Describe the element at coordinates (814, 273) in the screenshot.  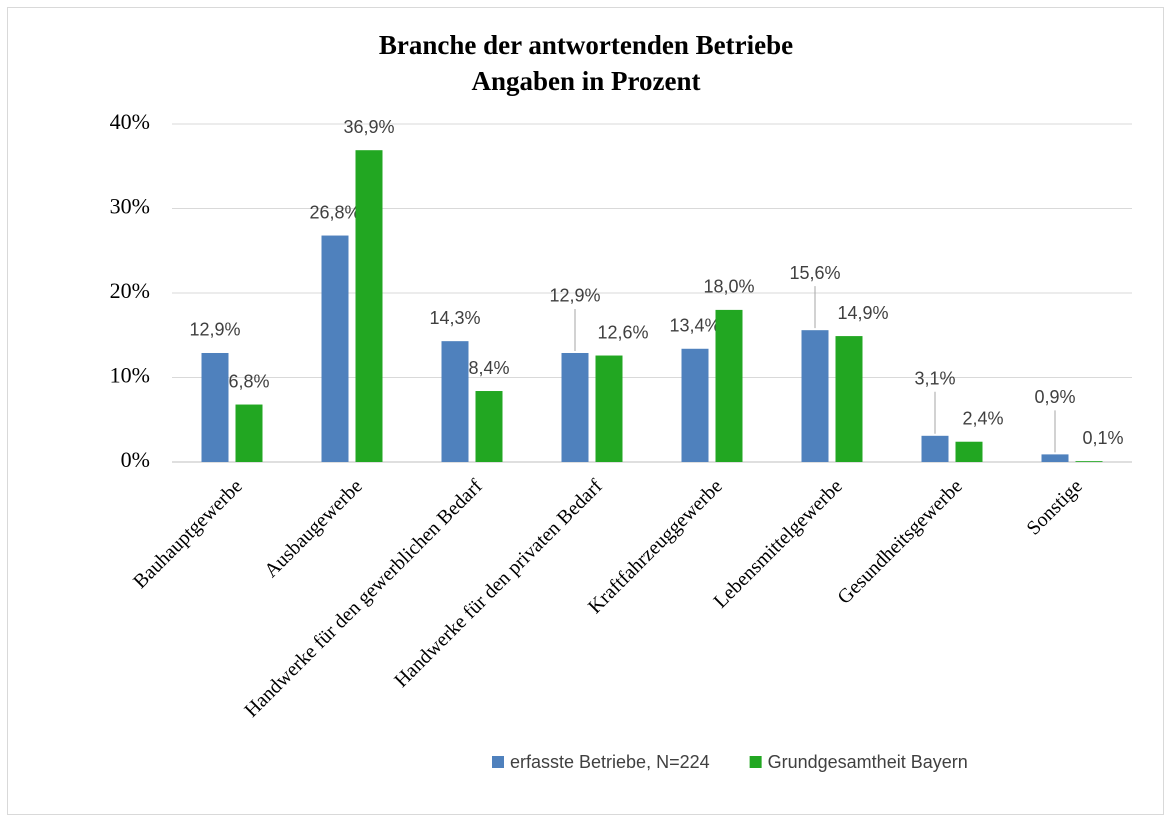
I see `data-label: 15,6%` at that location.